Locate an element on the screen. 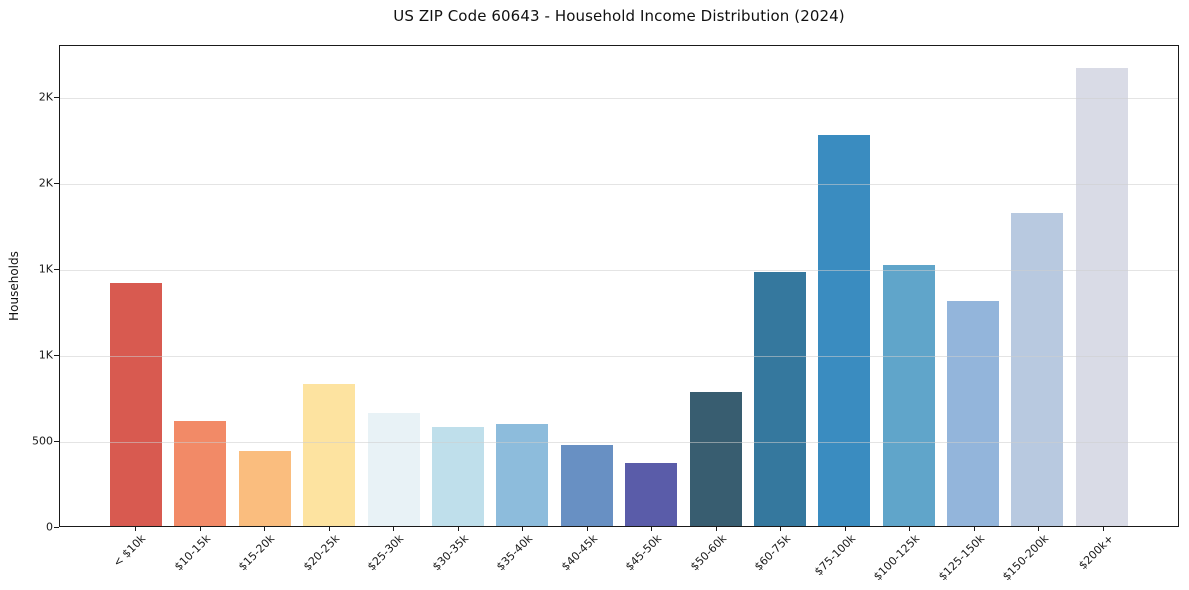 This screenshot has height=590, width=1189. bar-$75-100k is located at coordinates (844, 330).